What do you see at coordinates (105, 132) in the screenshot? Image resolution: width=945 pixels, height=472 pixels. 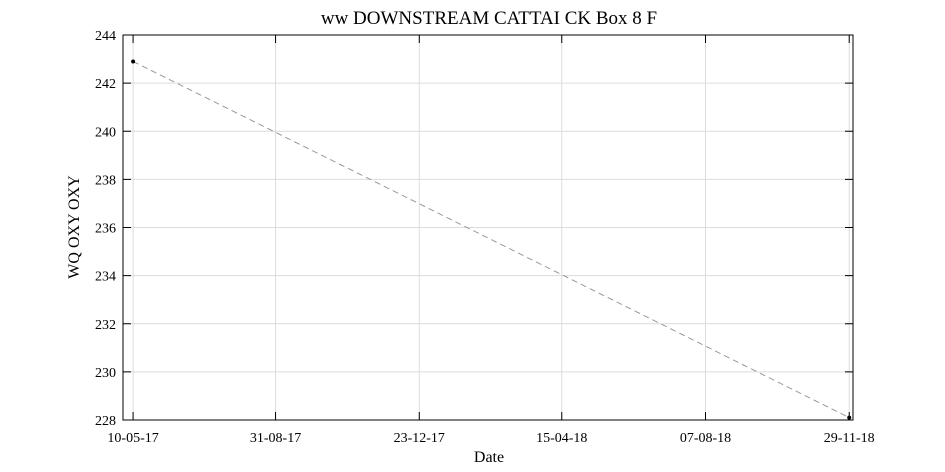 I see `y-tick-label: 240` at bounding box center [105, 132].